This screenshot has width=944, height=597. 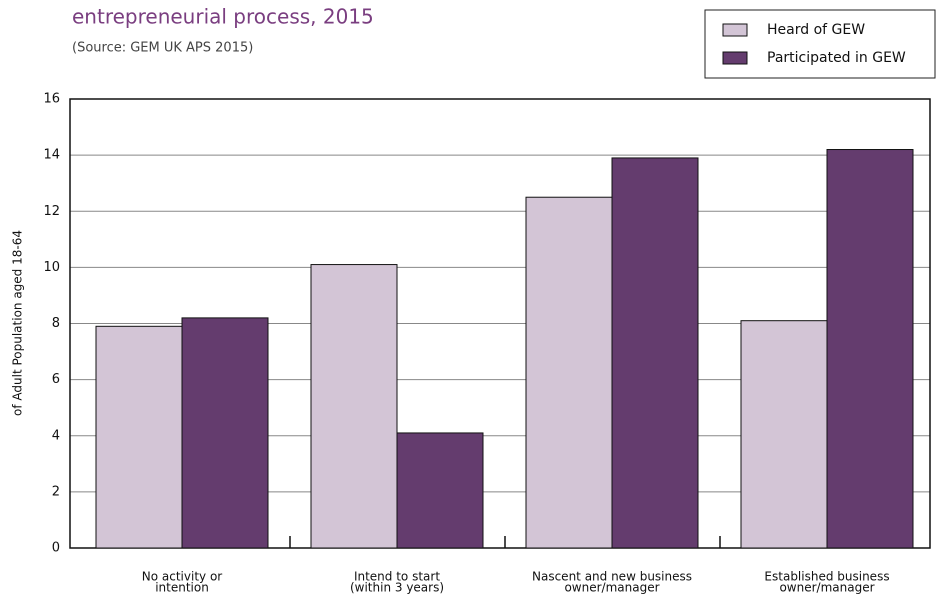 What do you see at coordinates (56, 435) in the screenshot?
I see `y-tick-label: 4` at bounding box center [56, 435].